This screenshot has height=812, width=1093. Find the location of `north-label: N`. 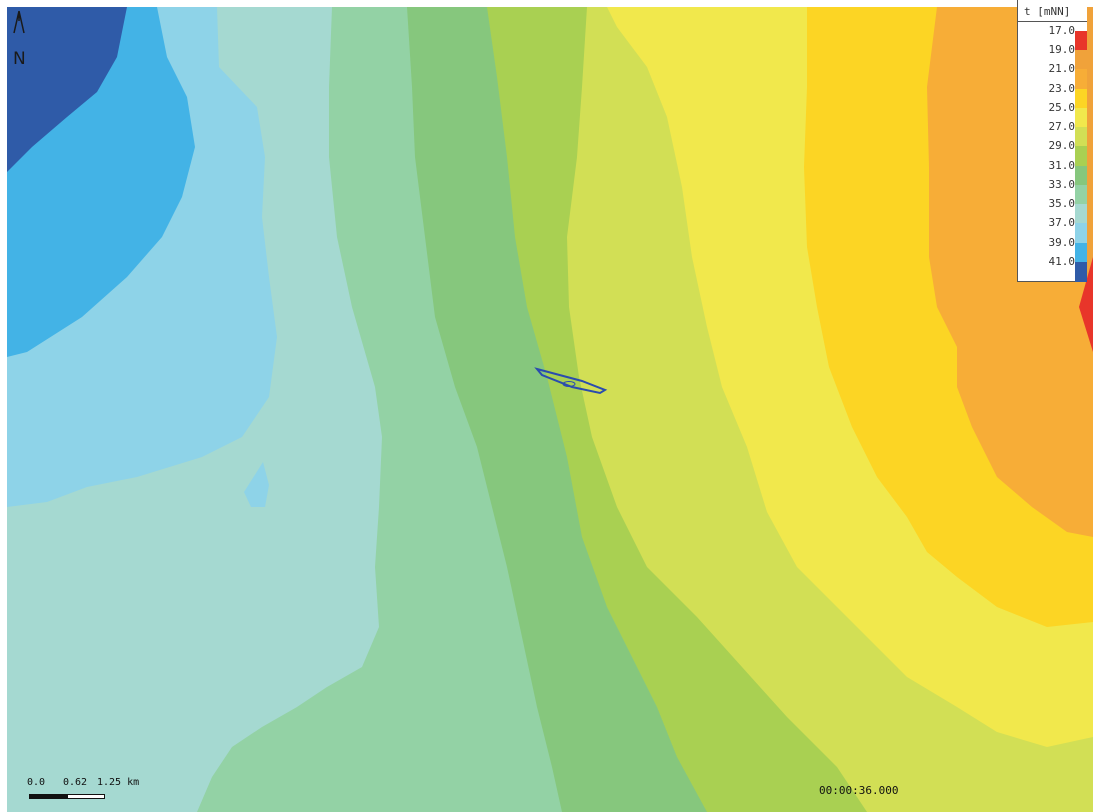

north-label: N is located at coordinates (19, 59).